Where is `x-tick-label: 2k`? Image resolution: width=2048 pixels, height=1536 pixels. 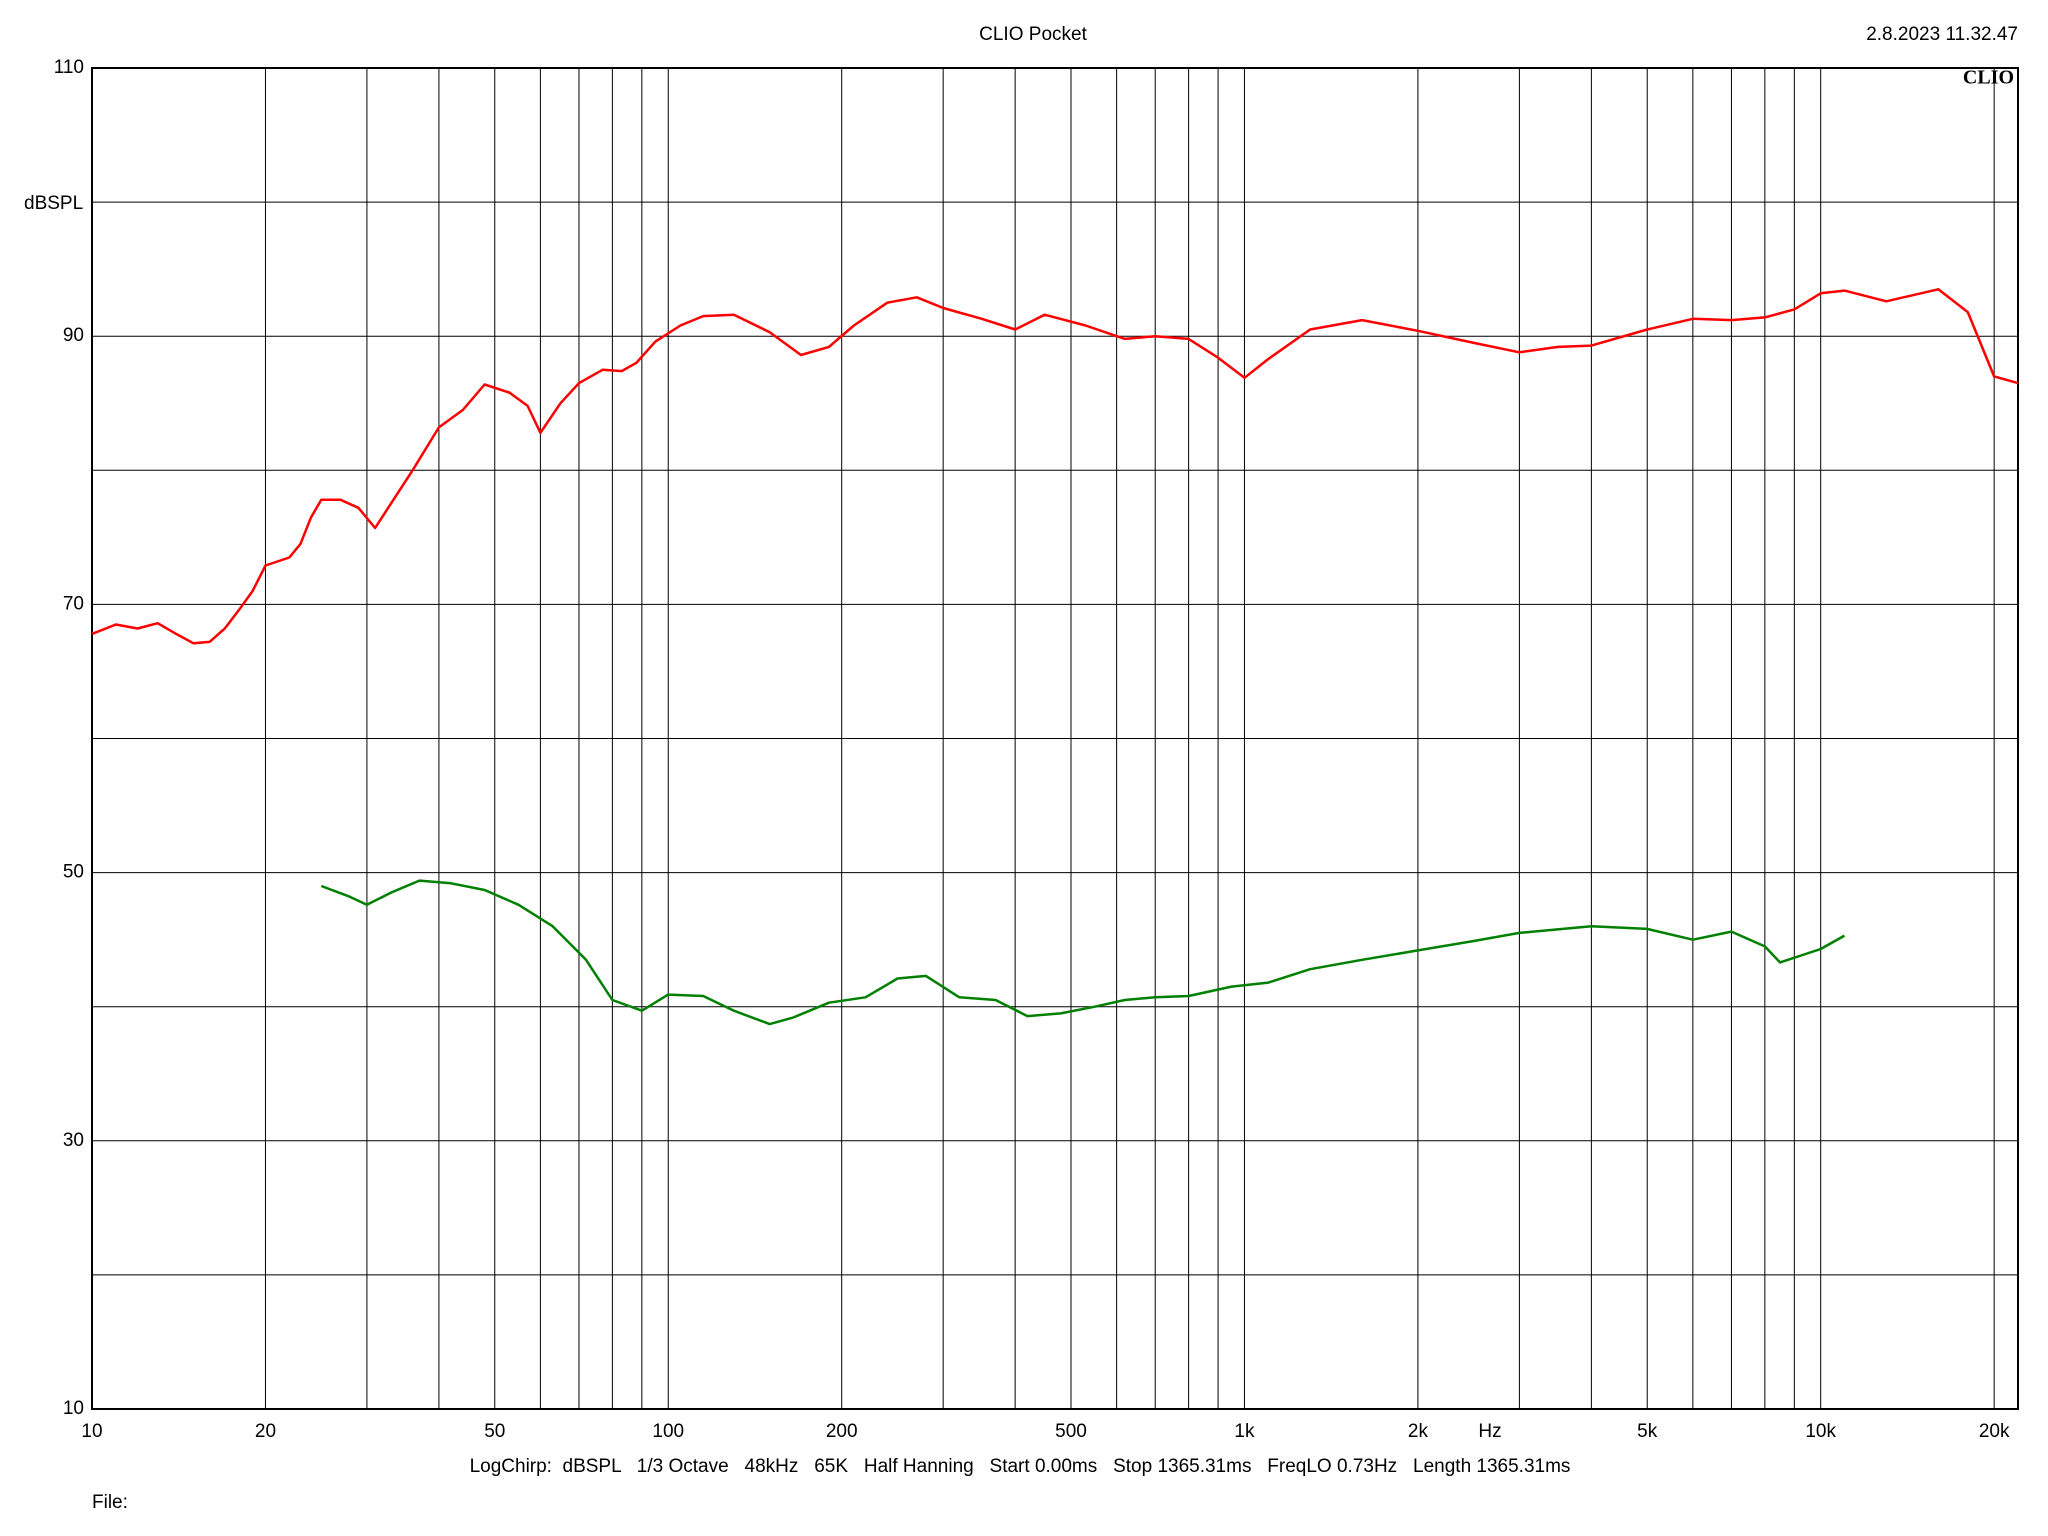 x-tick-label: 2k is located at coordinates (1418, 1431).